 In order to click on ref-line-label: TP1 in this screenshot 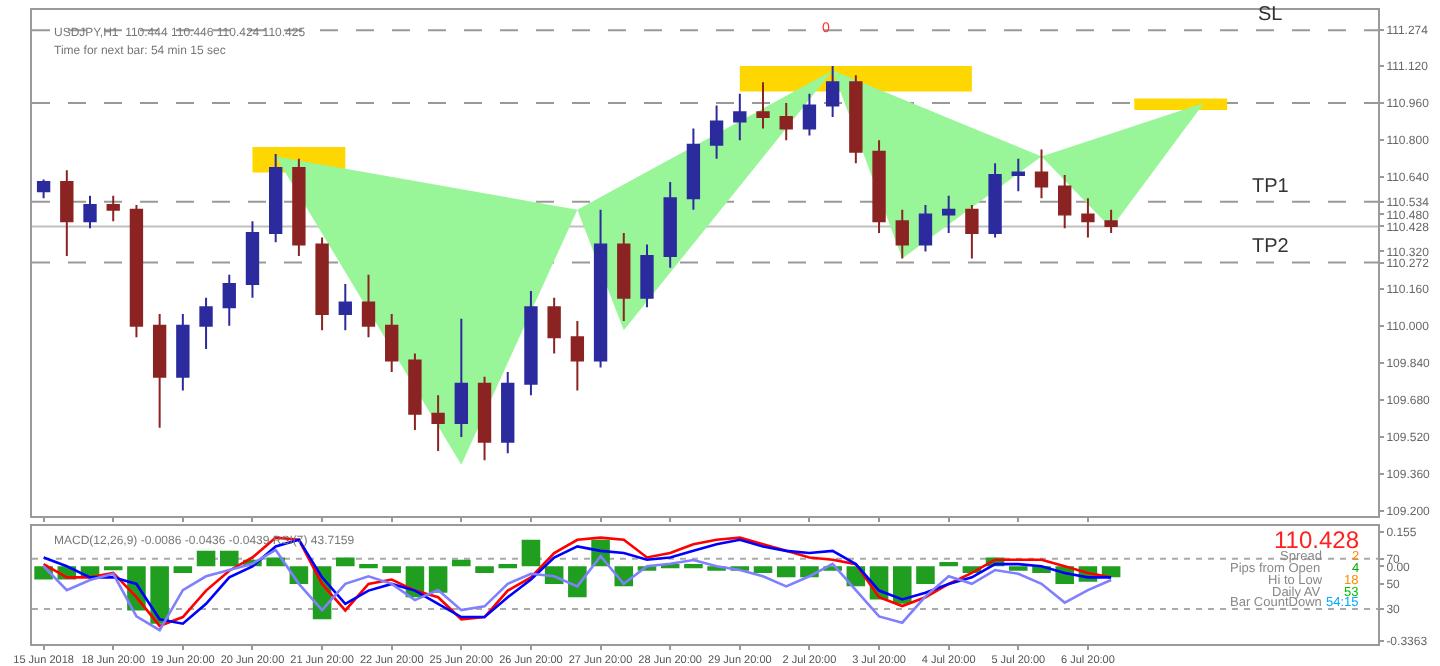, I will do `click(1271, 187)`.